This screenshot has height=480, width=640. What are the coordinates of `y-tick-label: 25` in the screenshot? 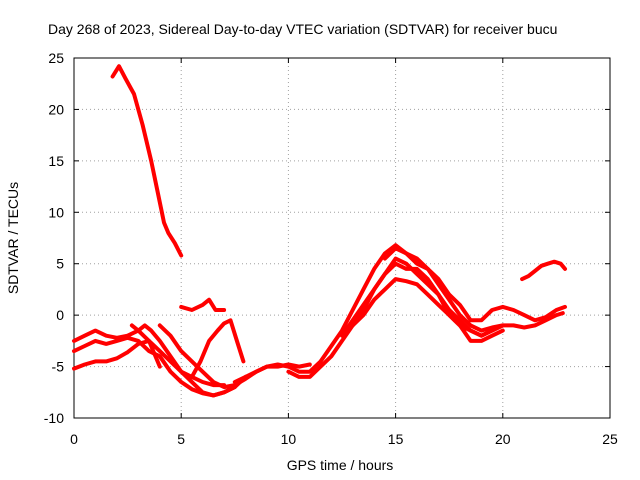 It's located at (56, 58).